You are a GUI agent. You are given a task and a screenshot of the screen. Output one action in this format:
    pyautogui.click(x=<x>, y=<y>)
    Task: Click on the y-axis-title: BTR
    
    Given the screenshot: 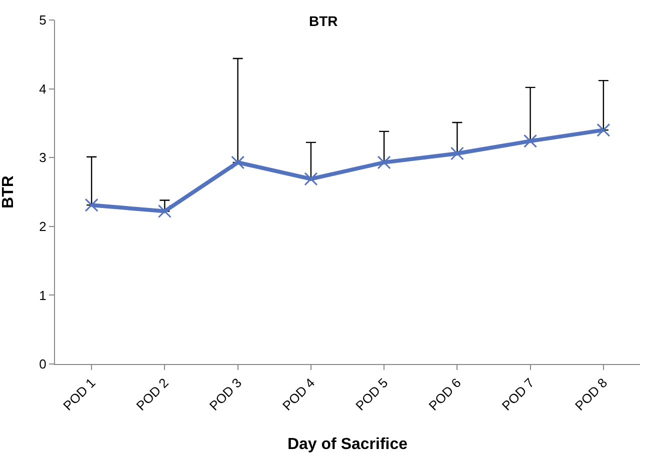 What is the action you would take?
    pyautogui.click(x=8, y=191)
    